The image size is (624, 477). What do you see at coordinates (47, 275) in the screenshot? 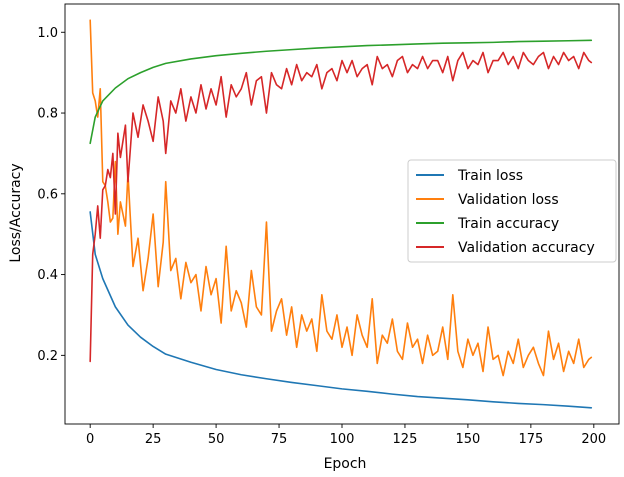
I see `y-tick-label: 0.4` at bounding box center [47, 275].